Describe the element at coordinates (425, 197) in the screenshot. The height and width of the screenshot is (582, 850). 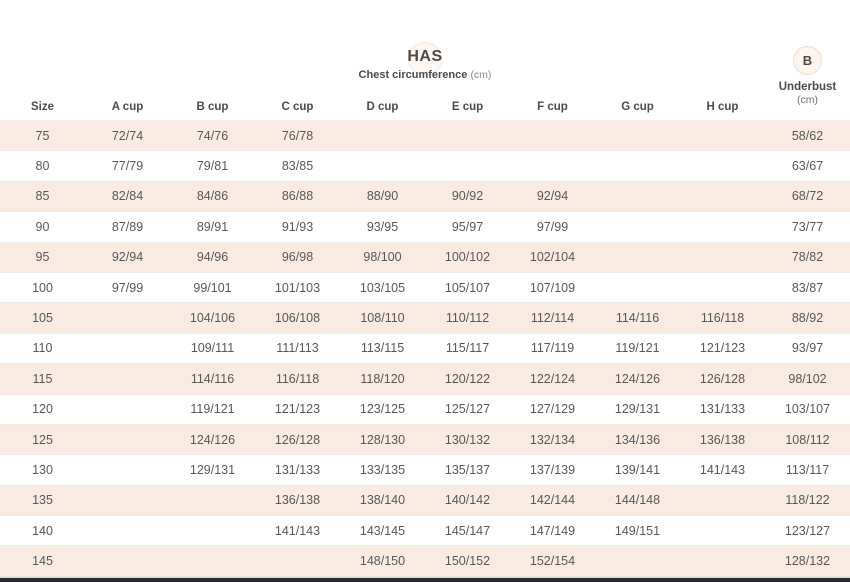
I see `table-row: 85 82/84 84/86 86/88 88/90 90/92 92/94 68/72` at that location.